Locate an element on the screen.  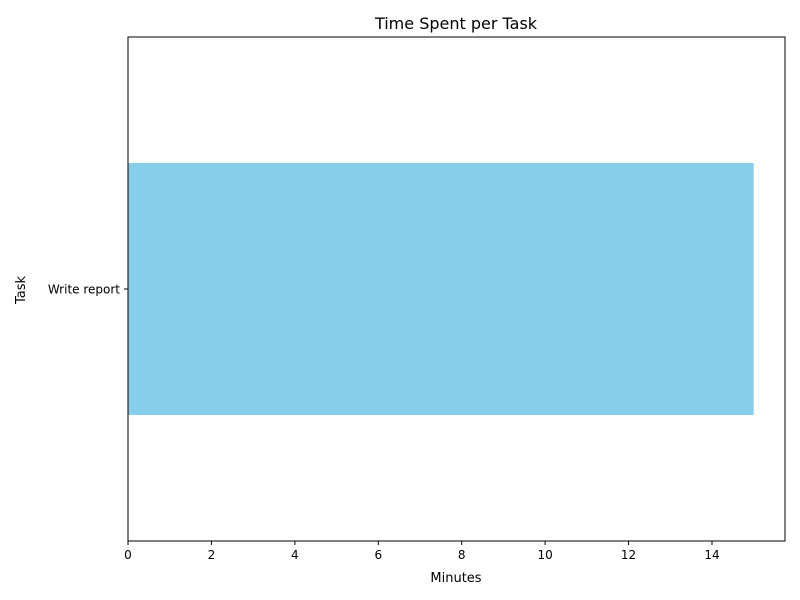
x-tick-label: 14 is located at coordinates (711, 555).